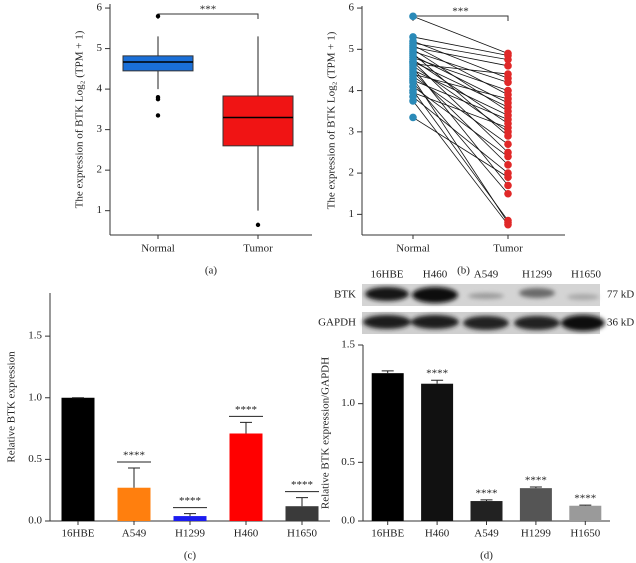 The height and width of the screenshot is (563, 636). I want to click on western-blot, so click(483, 309).